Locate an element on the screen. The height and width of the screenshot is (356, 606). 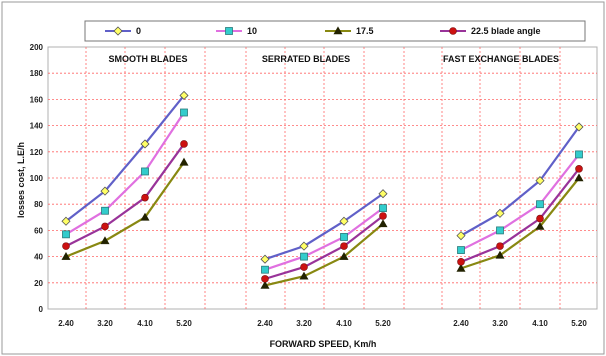
y-tick-label: 20 is located at coordinates (38, 283).